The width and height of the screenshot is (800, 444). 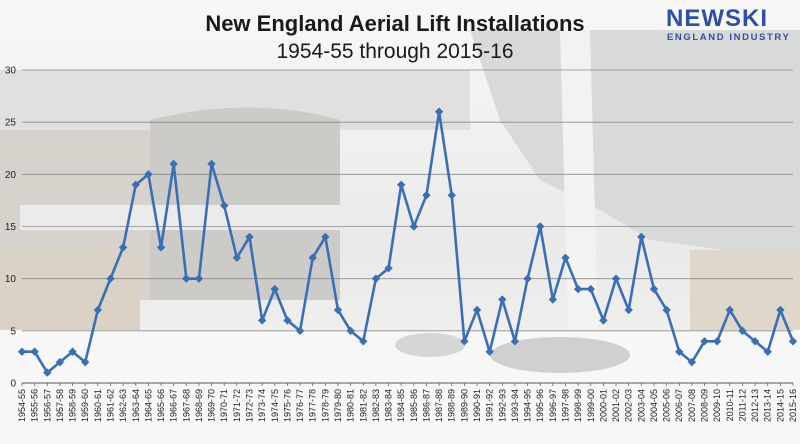 What do you see at coordinates (502, 405) in the screenshot?
I see `x-tick-label: 1992-93` at bounding box center [502, 405].